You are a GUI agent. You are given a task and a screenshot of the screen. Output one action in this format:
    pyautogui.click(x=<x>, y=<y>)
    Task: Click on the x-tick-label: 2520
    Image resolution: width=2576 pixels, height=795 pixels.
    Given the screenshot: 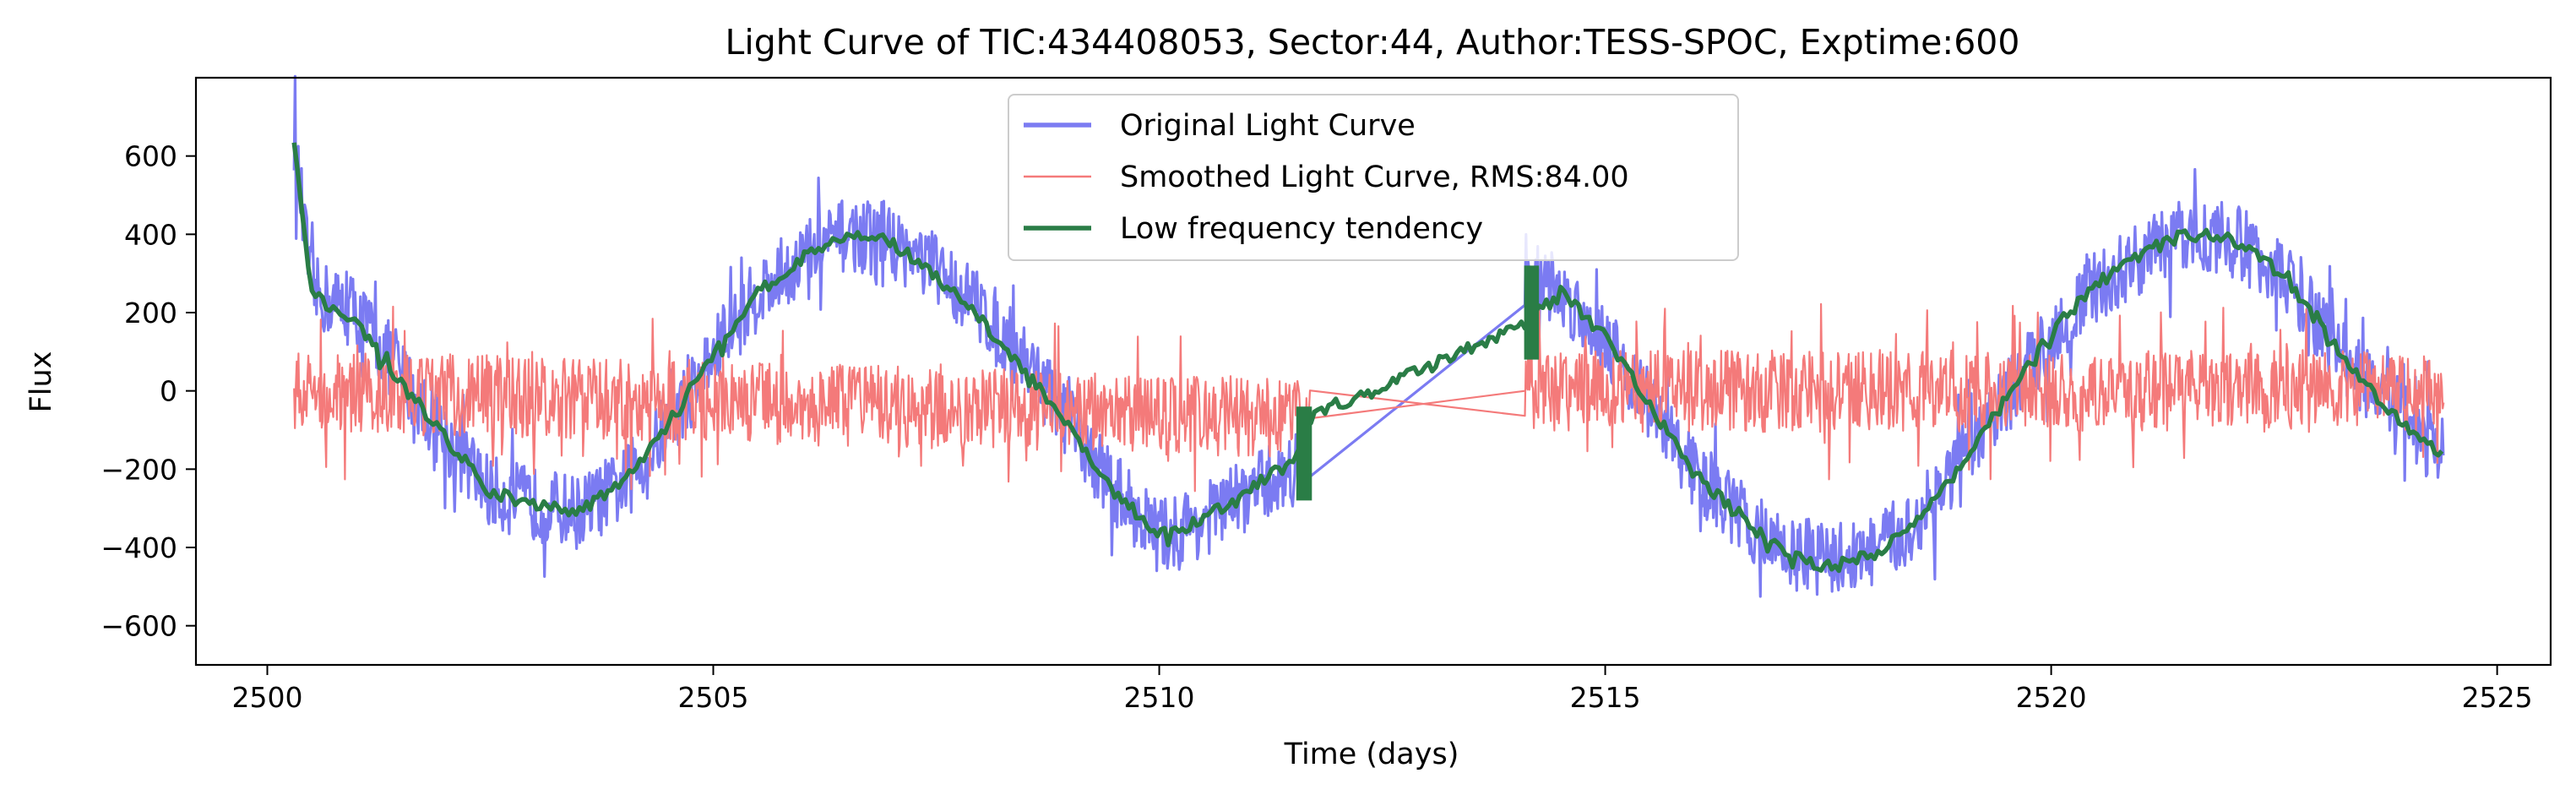 What is the action you would take?
    pyautogui.click(x=2051, y=697)
    